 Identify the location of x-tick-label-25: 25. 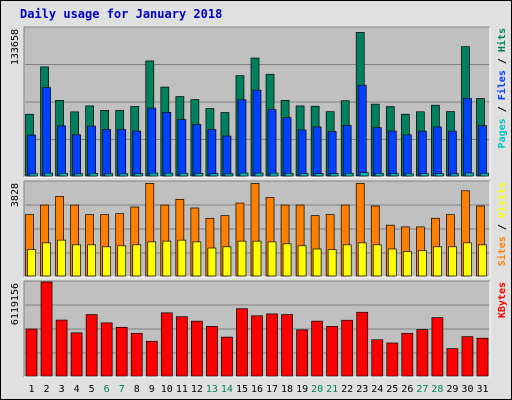
(392, 389).